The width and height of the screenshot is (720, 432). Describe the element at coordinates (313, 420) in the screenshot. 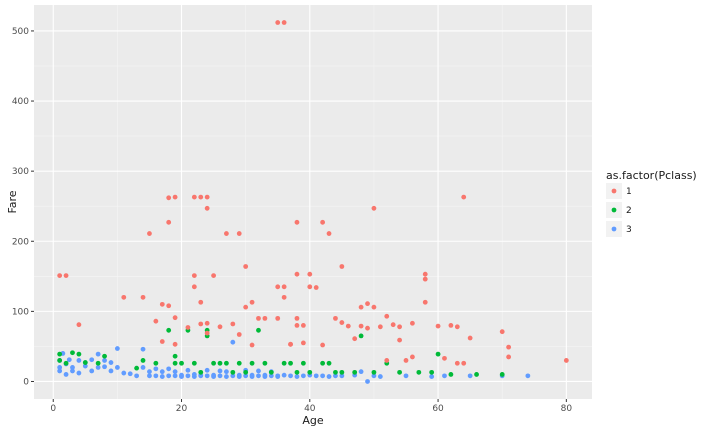

I see `x-axis-title: Age` at that location.